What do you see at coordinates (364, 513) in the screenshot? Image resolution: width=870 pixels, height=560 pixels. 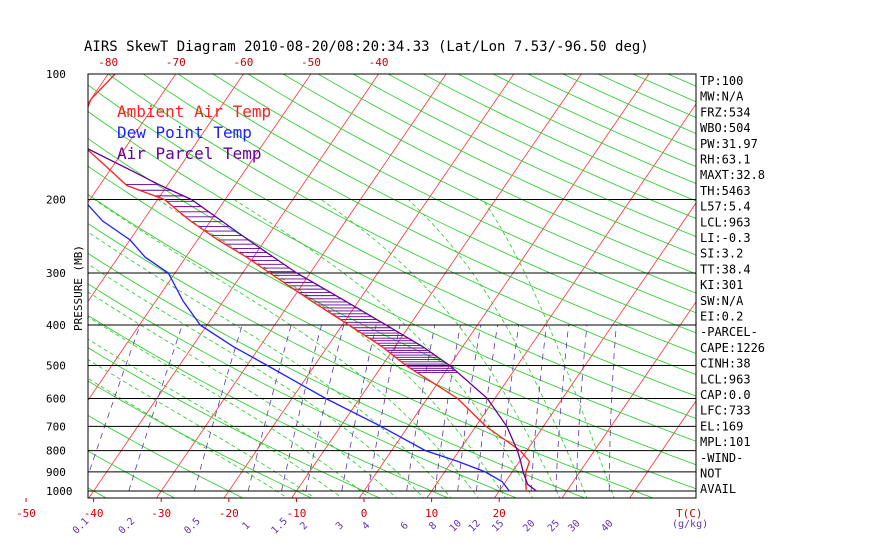 I see `bottom-temp-tick-label: 0` at bounding box center [364, 513].